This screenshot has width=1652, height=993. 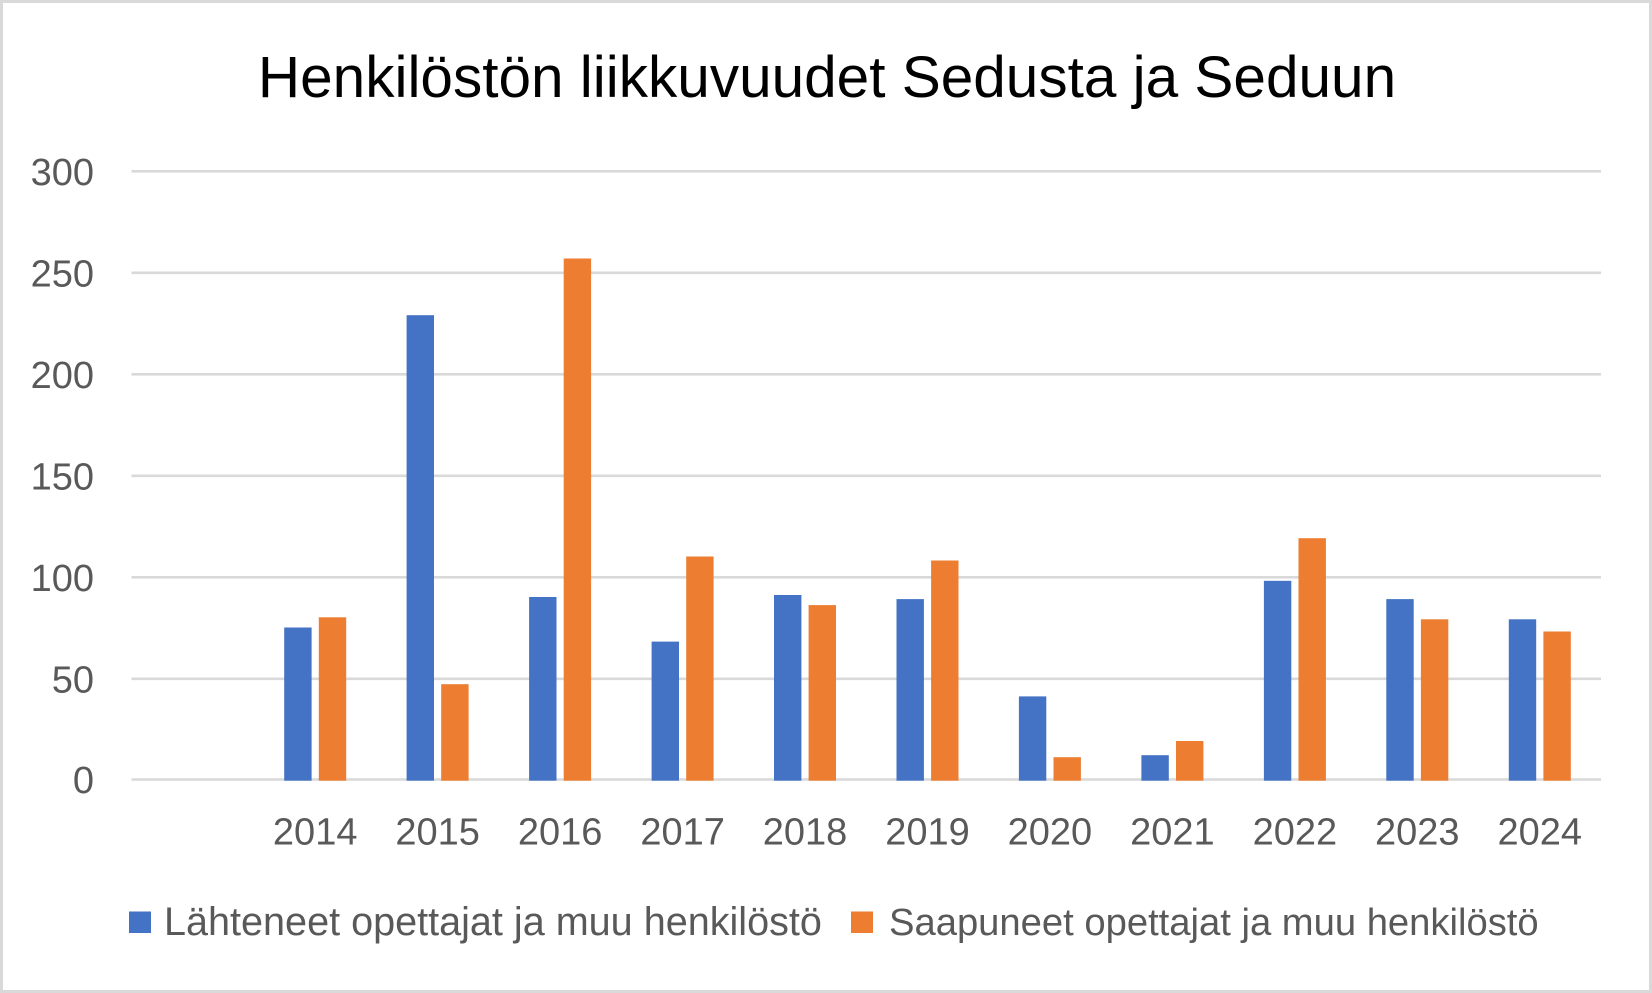 I want to click on svg-text: 300, so click(x=62, y=173).